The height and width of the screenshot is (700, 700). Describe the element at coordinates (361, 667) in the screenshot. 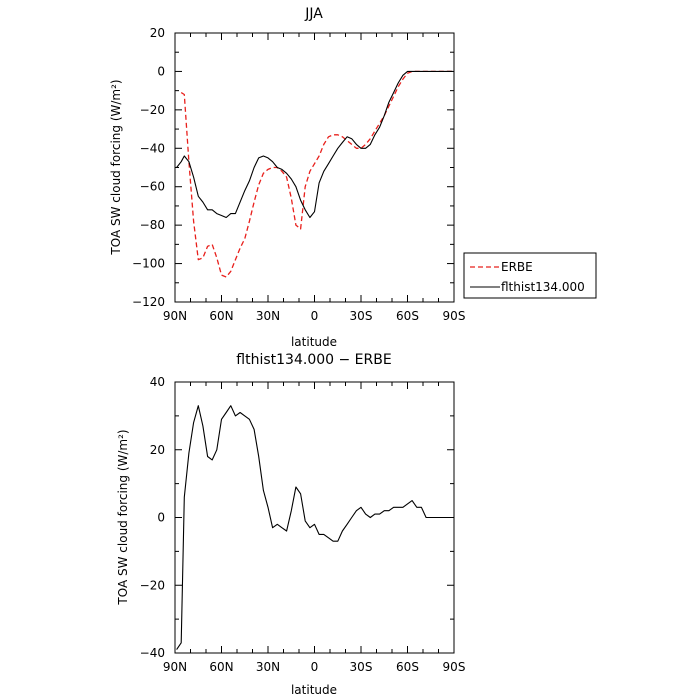

I see `bottom-x-tick-label: 30S` at that location.